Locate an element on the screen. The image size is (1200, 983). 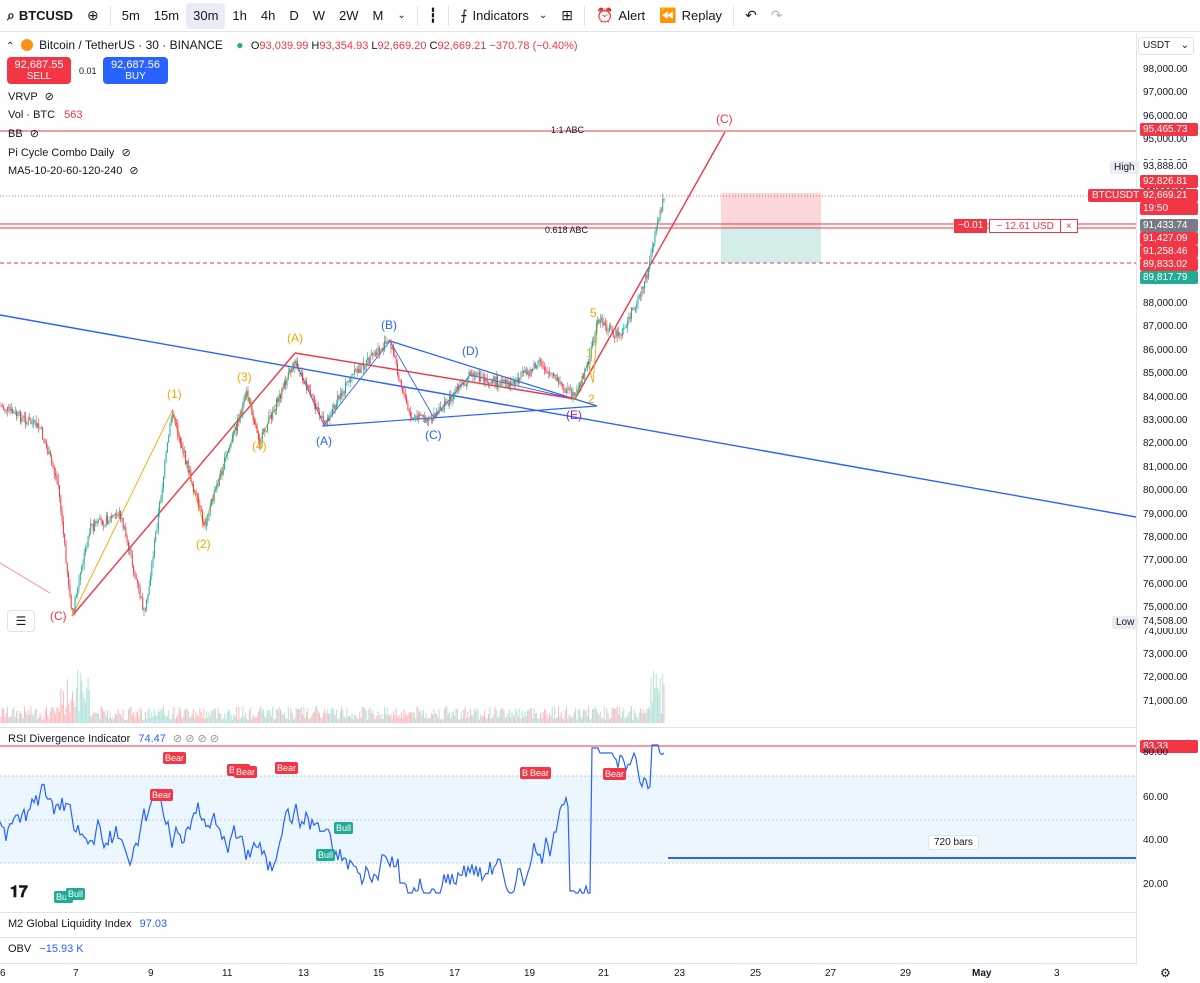
object-tree-button: ☰ is located at coordinates (21, 621).